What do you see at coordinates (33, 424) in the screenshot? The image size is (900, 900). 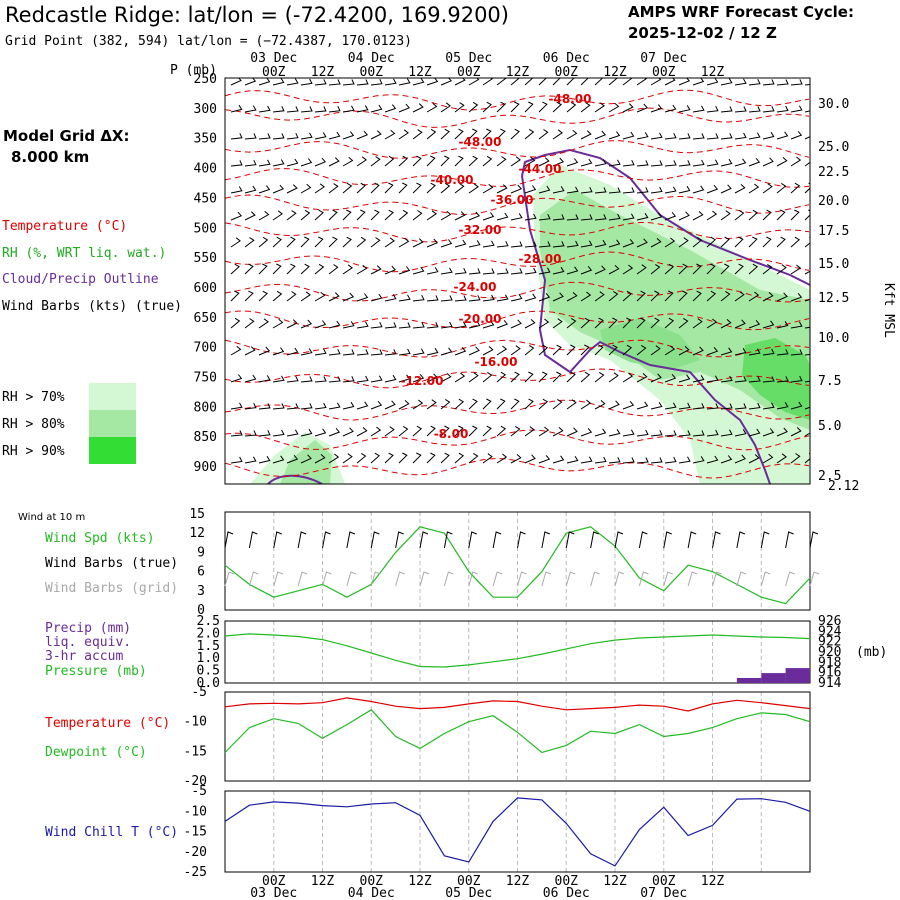 I see `legend-rh80: RH > 80%` at bounding box center [33, 424].